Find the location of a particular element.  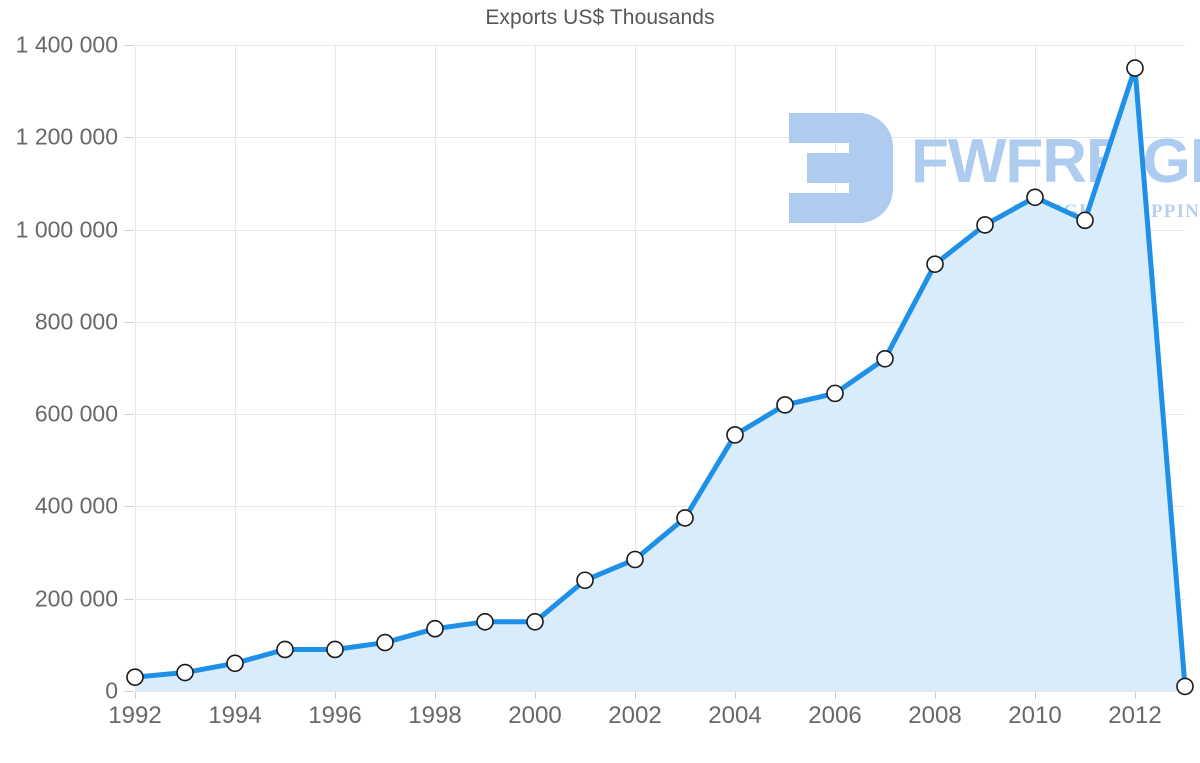

y-axis-tick-label: 800 000 is located at coordinates (76, 321).